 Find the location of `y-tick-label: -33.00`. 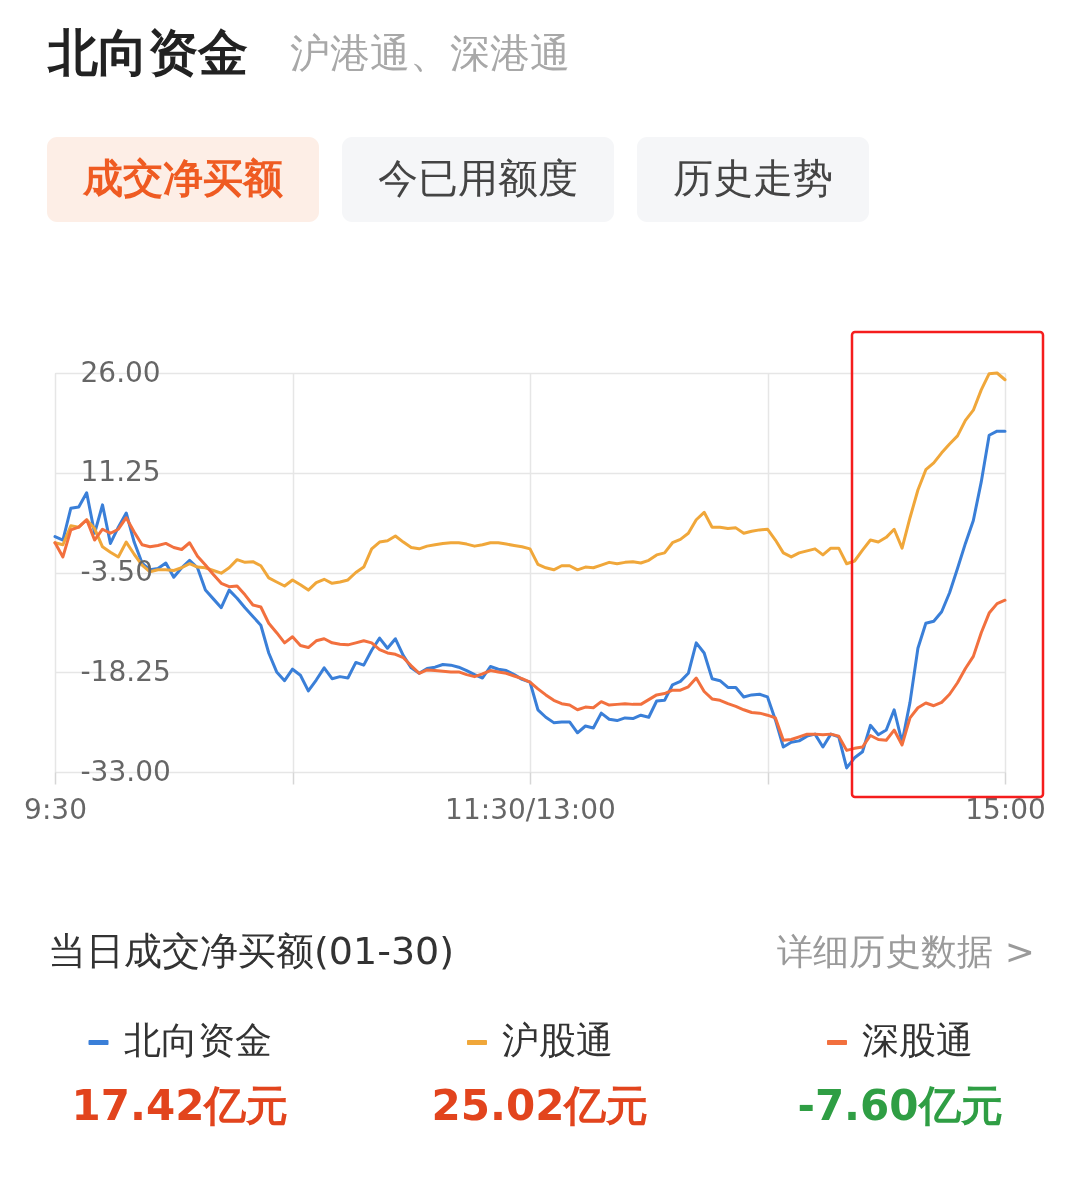

y-tick-label: -33.00 is located at coordinates (125, 771).